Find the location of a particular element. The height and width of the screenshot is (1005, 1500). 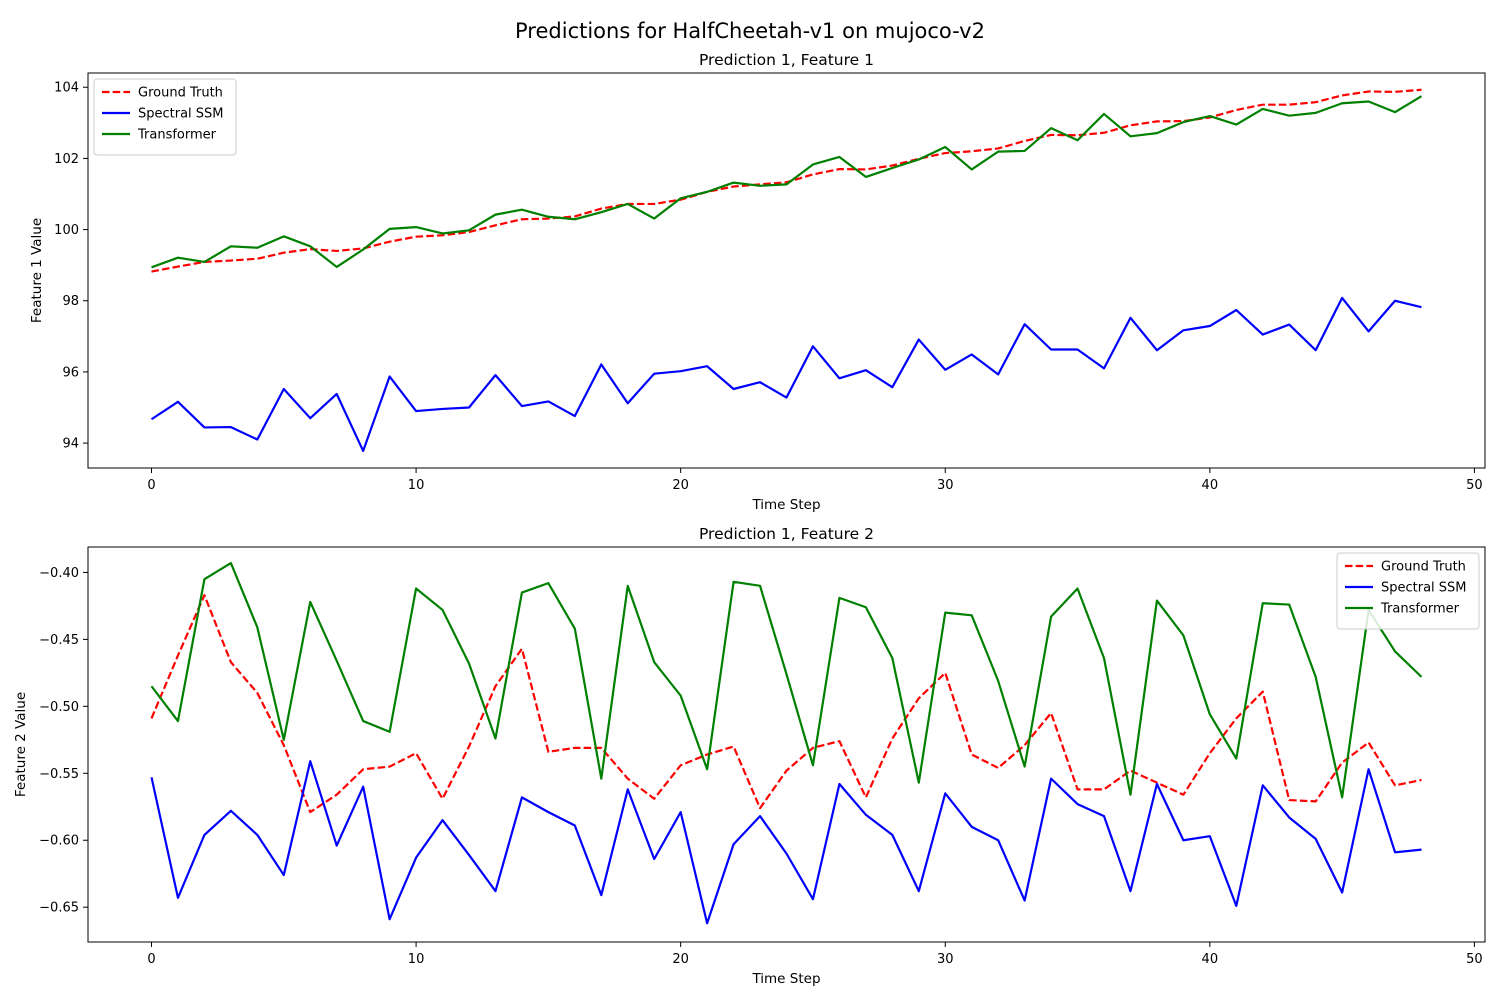

y-tick-label: 104 is located at coordinates (66, 88).